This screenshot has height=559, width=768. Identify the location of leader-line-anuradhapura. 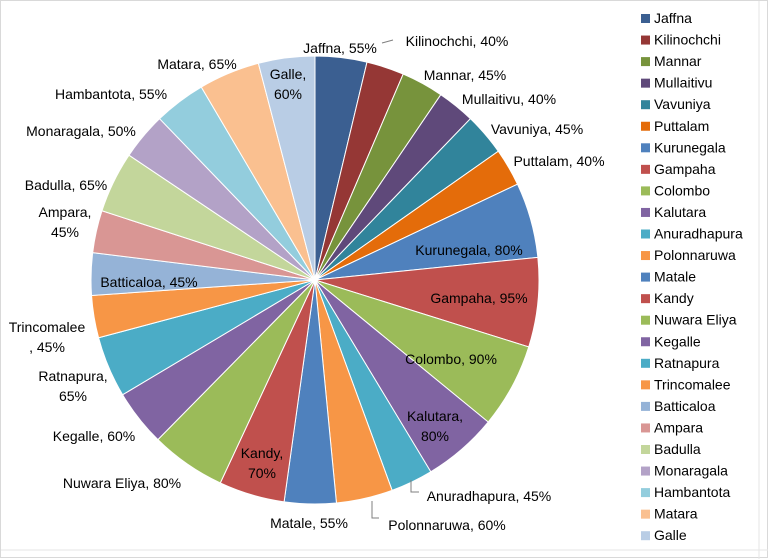
(414, 486).